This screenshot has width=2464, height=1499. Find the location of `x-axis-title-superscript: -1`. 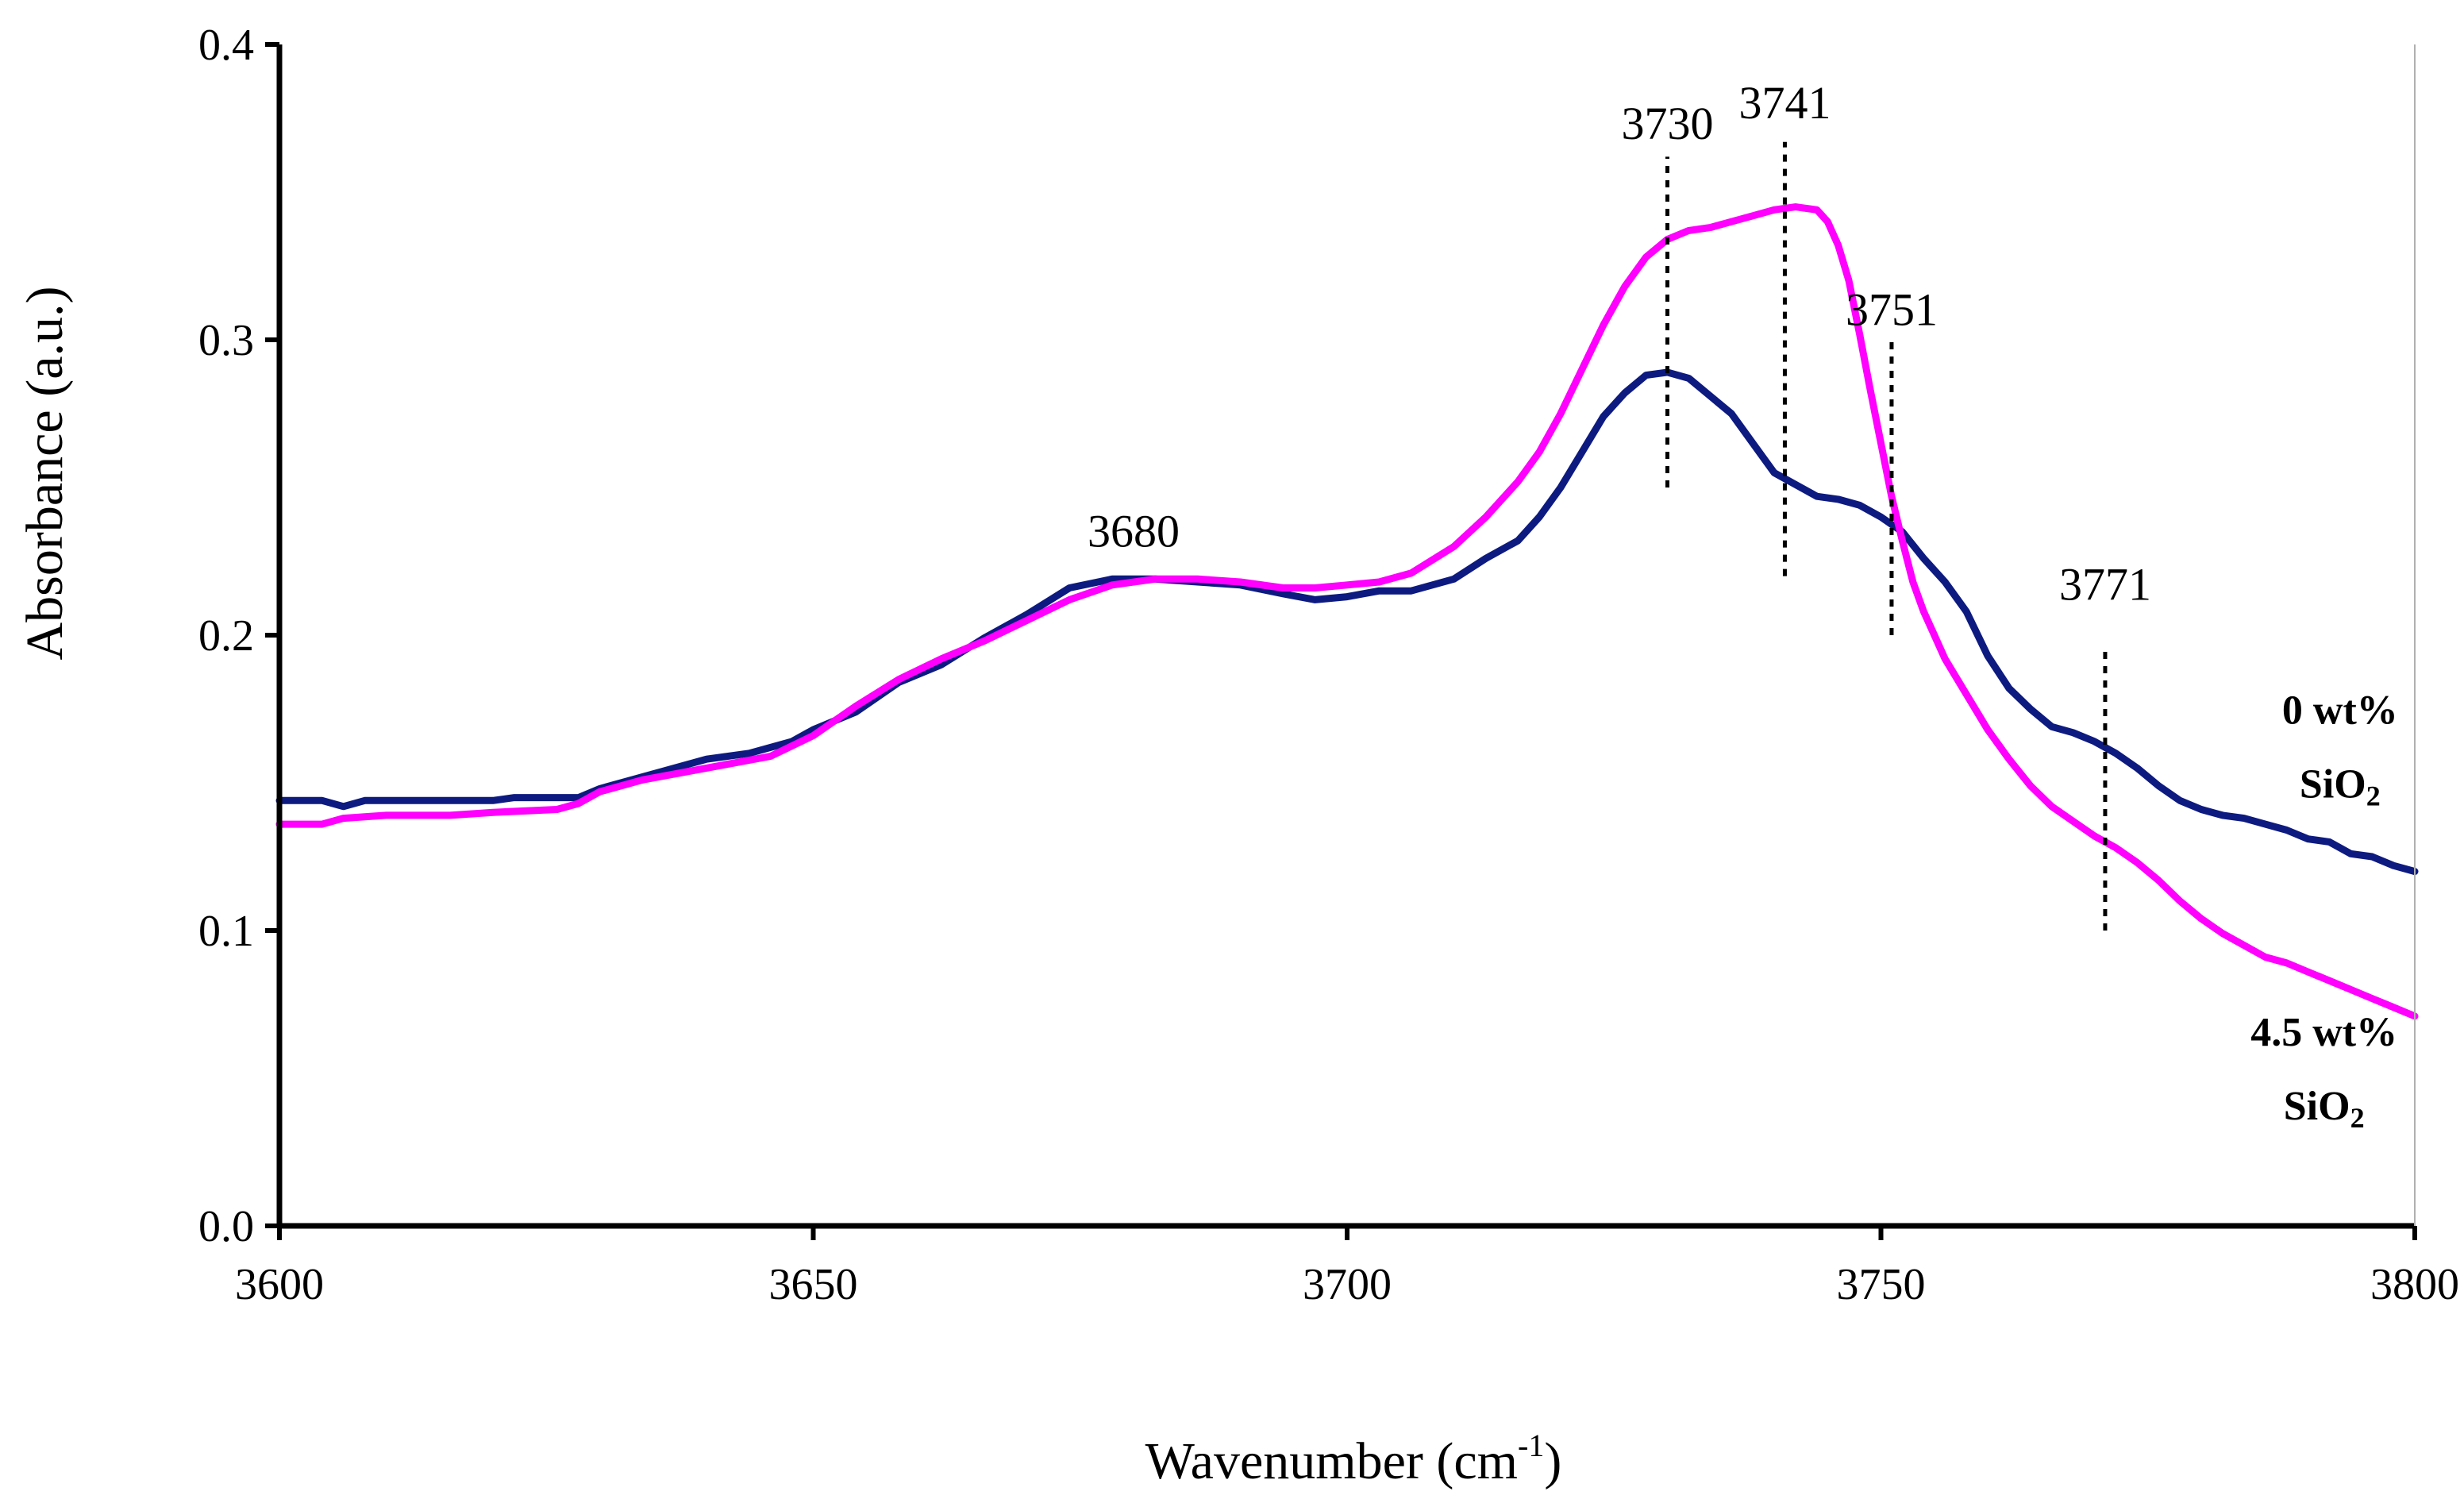

x-axis-title-superscript: -1 is located at coordinates (1531, 1445).